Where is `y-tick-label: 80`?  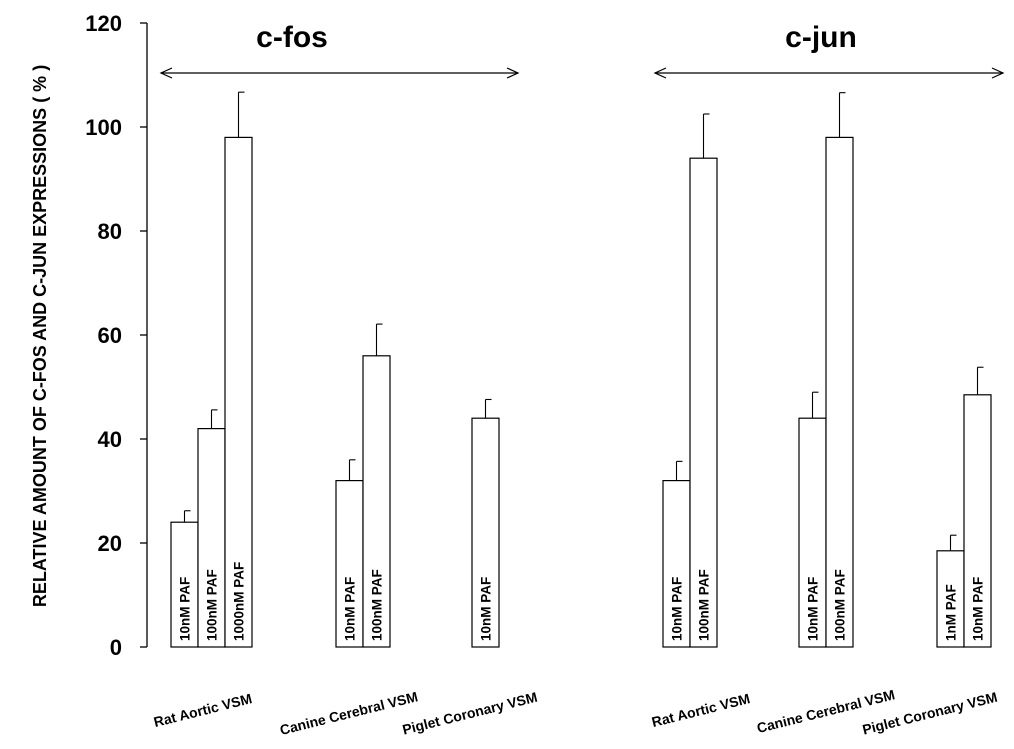 y-tick-label: 80 is located at coordinates (110, 231).